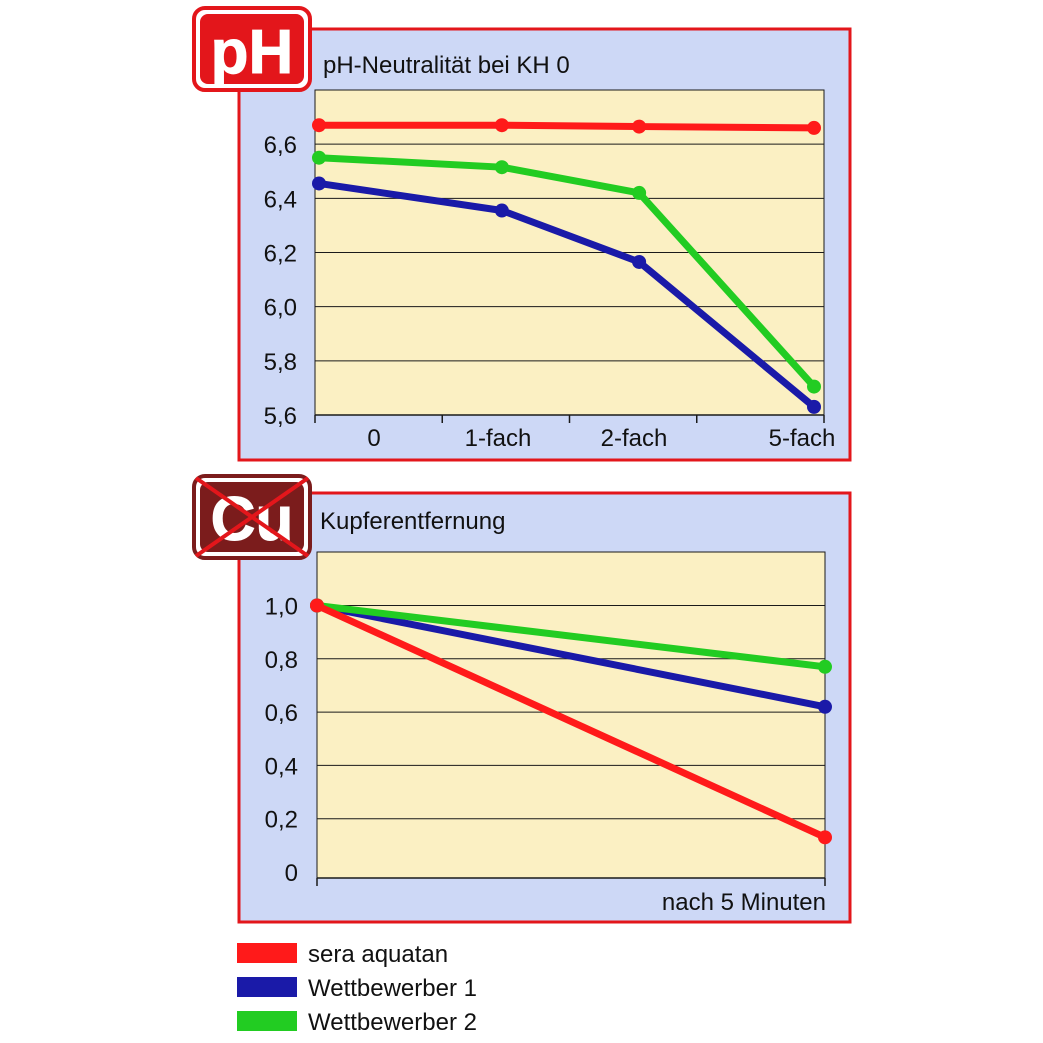 The image size is (1043, 1043). Describe the element at coordinates (281, 660) in the screenshot. I see `cu-y-tick-label: 0,8` at that location.